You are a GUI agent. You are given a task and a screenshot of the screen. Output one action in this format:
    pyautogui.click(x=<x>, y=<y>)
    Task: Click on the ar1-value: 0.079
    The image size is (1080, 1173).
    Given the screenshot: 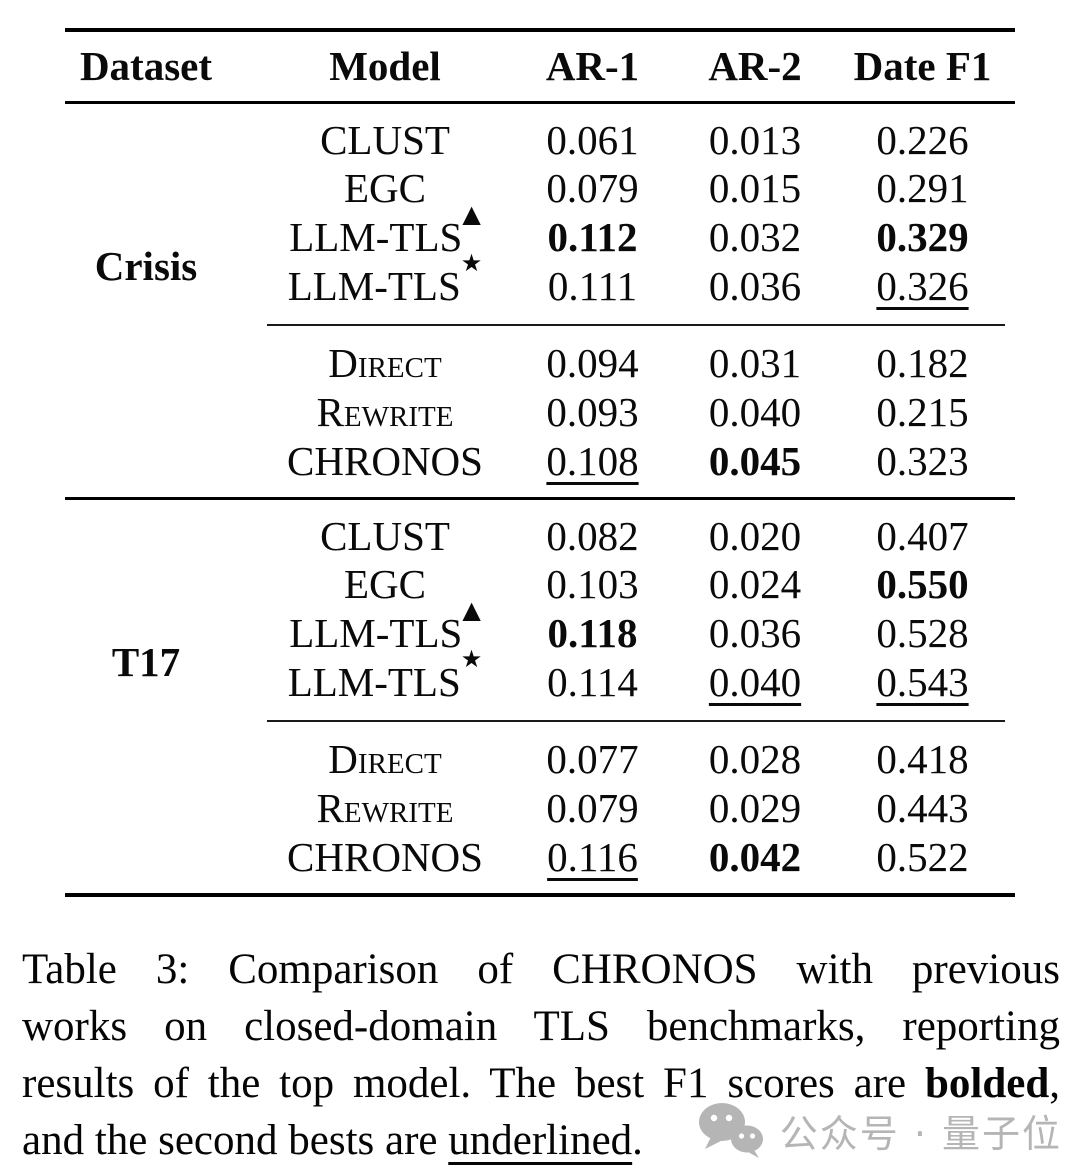 What is the action you would take?
    pyautogui.click(x=592, y=188)
    